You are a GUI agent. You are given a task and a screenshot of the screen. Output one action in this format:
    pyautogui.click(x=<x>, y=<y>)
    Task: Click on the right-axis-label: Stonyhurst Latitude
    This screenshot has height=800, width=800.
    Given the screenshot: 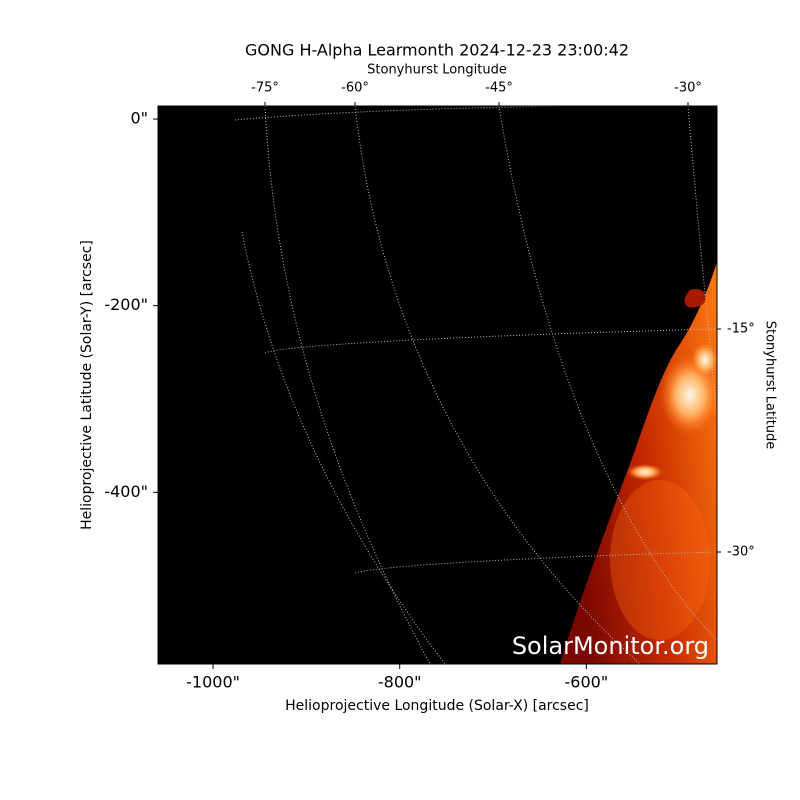 What is the action you would take?
    pyautogui.click(x=770, y=385)
    